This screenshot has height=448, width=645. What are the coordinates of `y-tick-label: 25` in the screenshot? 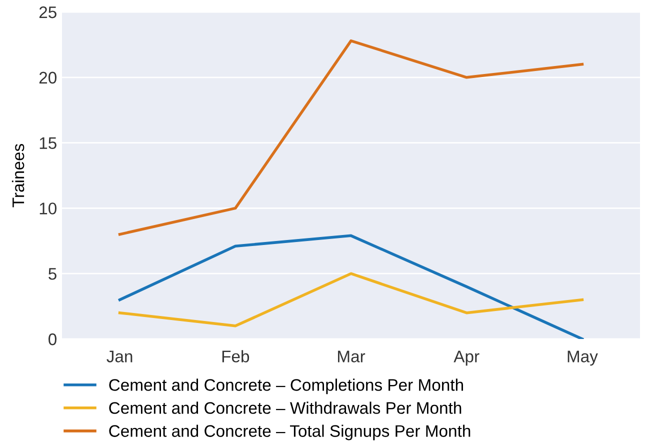 It's located at (47, 12).